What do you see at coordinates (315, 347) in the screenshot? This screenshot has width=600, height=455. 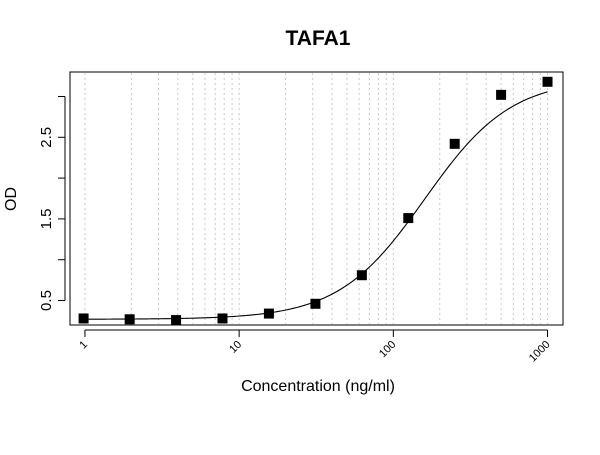 I see `x-axis: 1 10 100 1000` at bounding box center [315, 347].